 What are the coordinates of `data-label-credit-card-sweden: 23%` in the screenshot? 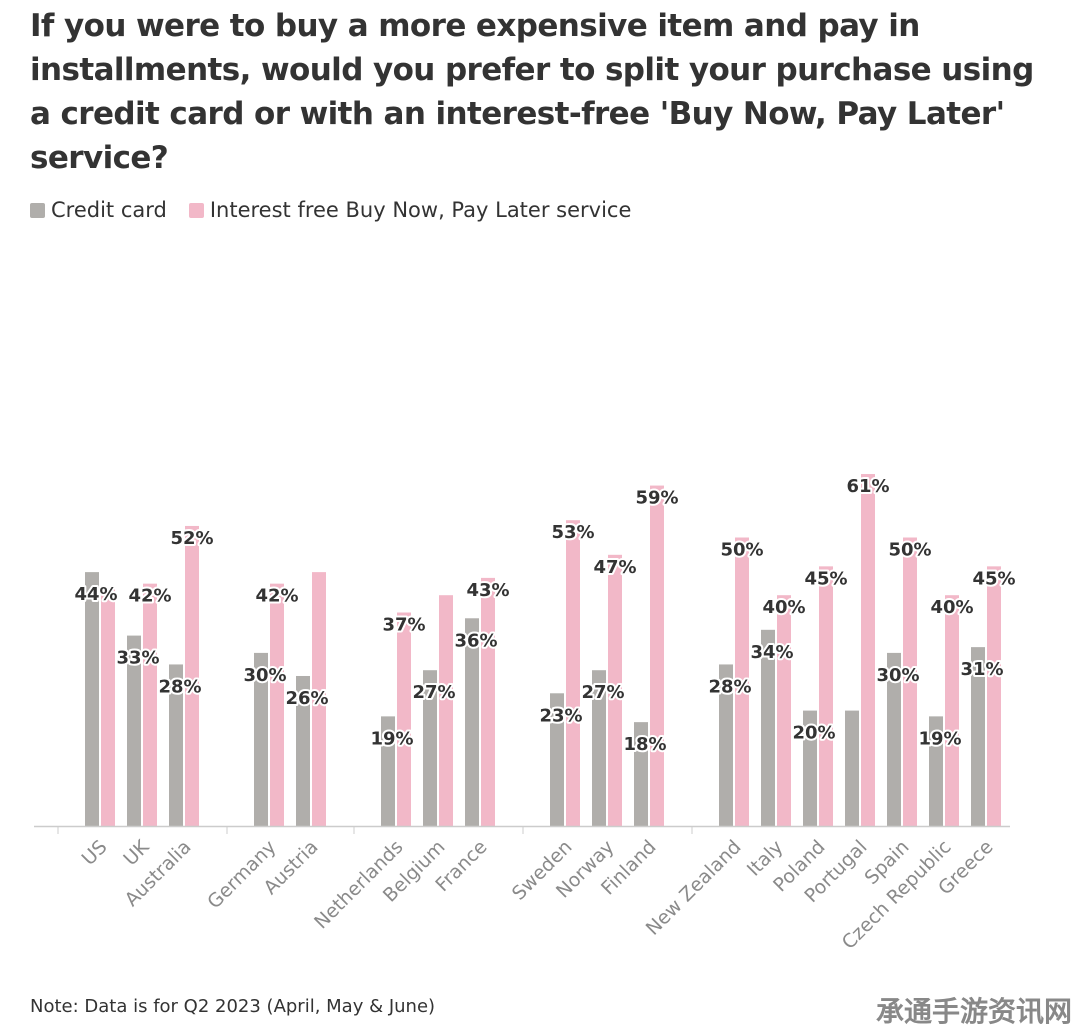 It's located at (560, 715).